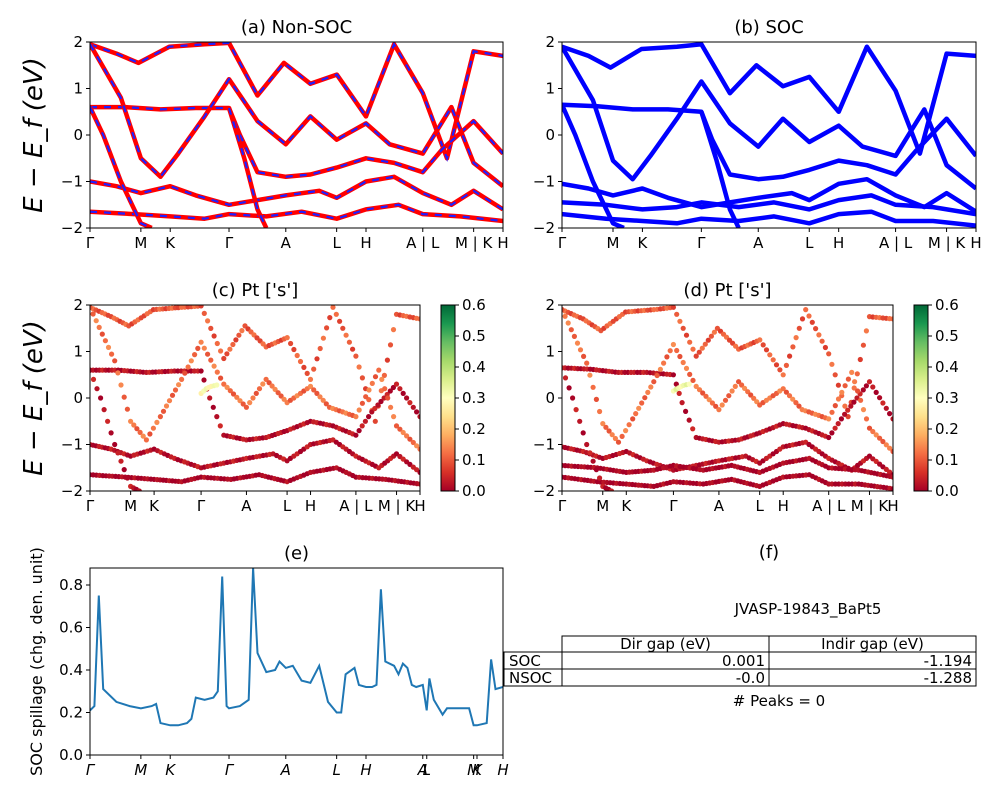 Image resolution: width=1000 pixels, height=800 pixels. I want to click on colorbar-tick-label-c-0: 0.0, so click(474, 491).